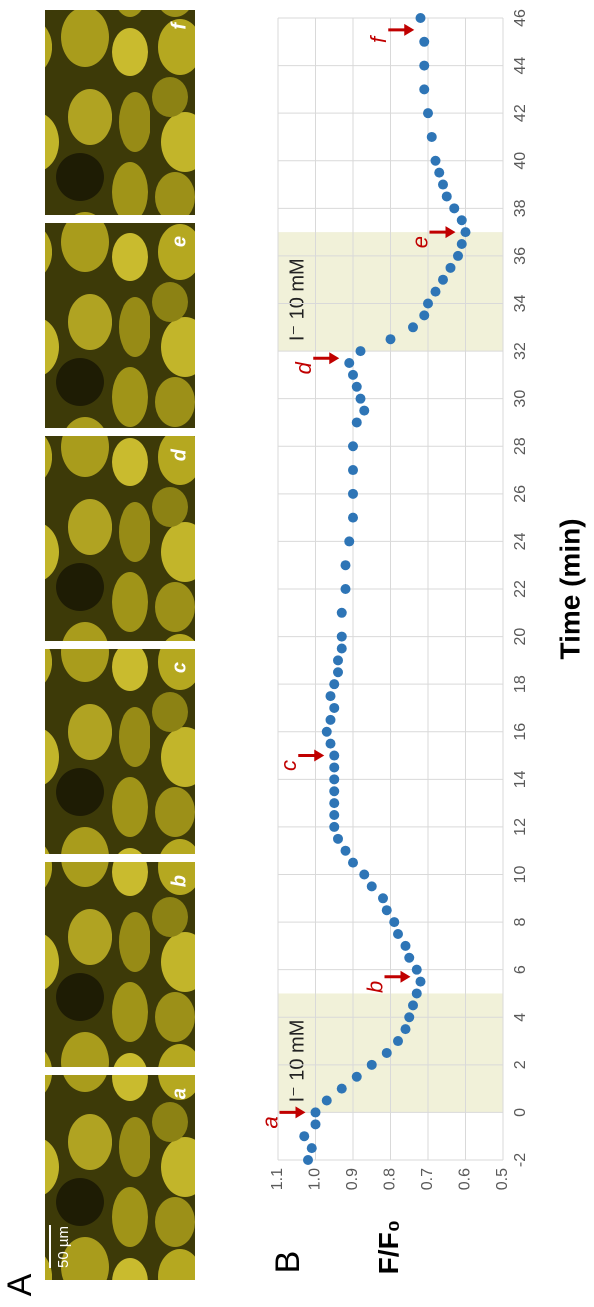 The image size is (594, 1307). What do you see at coordinates (378, 38) in the screenshot?
I see `annotation-label: f` at bounding box center [378, 38].